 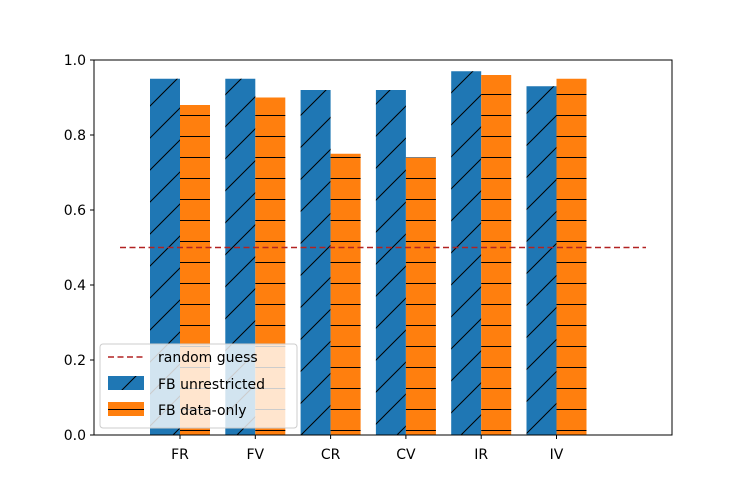 What do you see at coordinates (75, 286) in the screenshot?
I see `y-tick-label: 0.4` at bounding box center [75, 286].